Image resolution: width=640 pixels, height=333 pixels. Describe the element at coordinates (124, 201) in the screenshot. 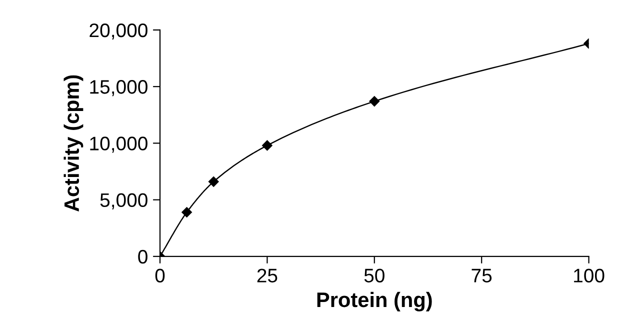

I see `y-tick-label: 5,000` at that location.